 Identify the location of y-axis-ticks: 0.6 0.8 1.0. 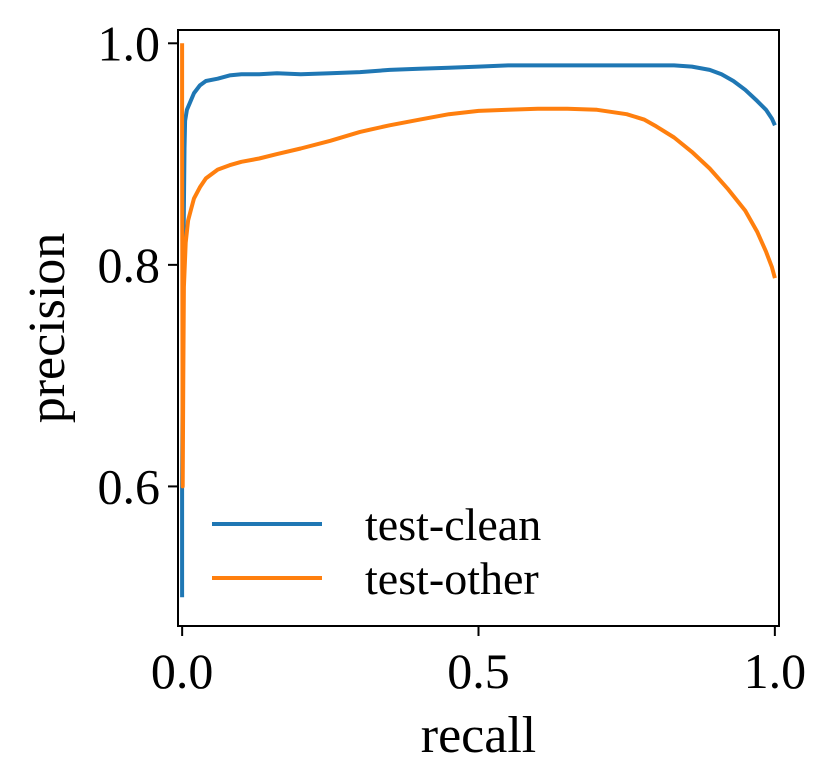
(138, 264).